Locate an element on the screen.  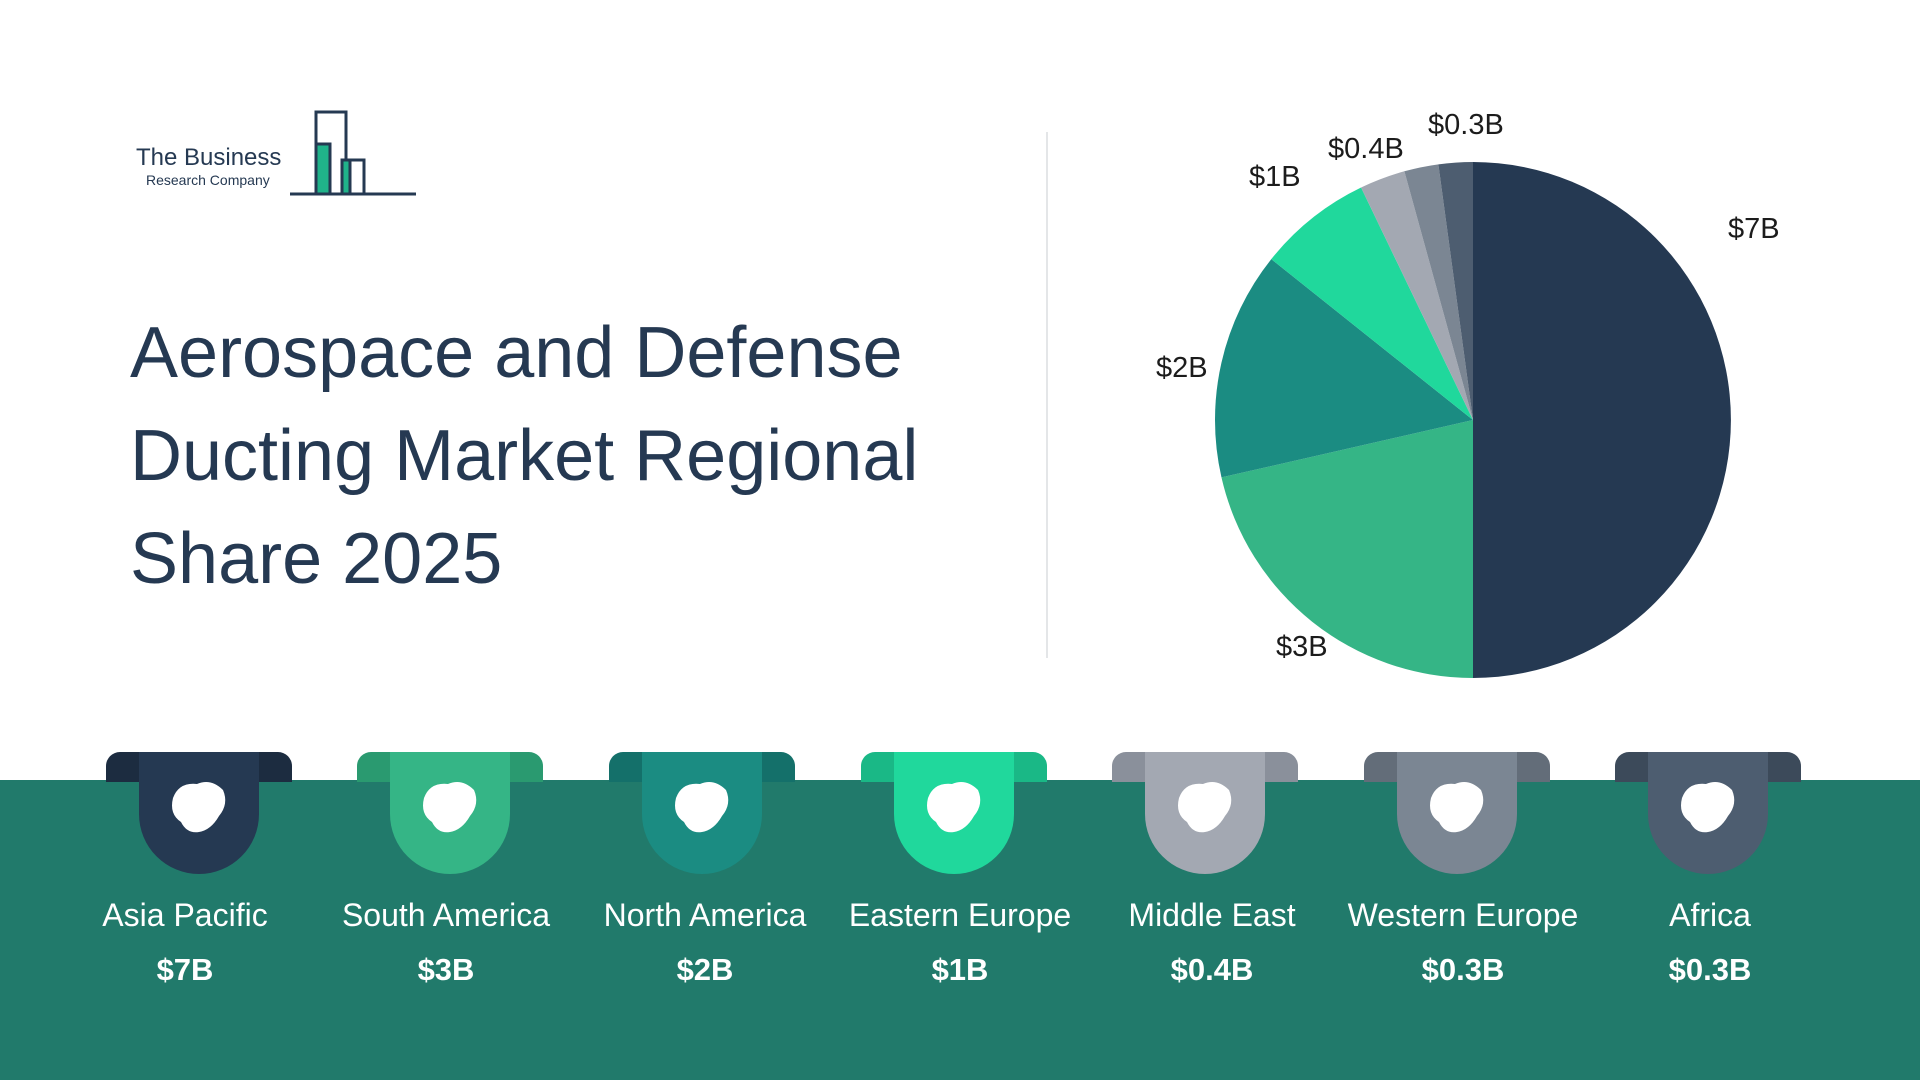
pie-label-north-america: $2B is located at coordinates (1182, 368).